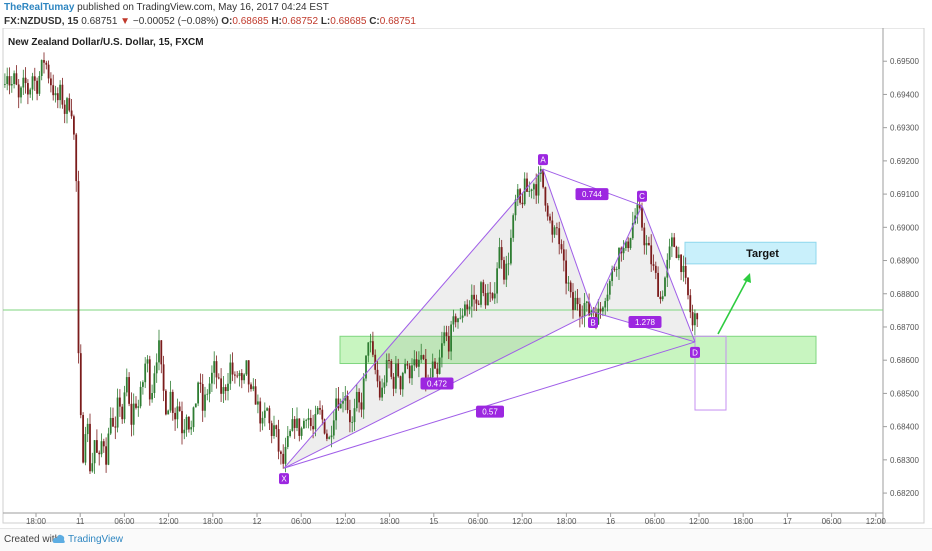  I want to click on created-with-text: Created with, so click(32, 539).